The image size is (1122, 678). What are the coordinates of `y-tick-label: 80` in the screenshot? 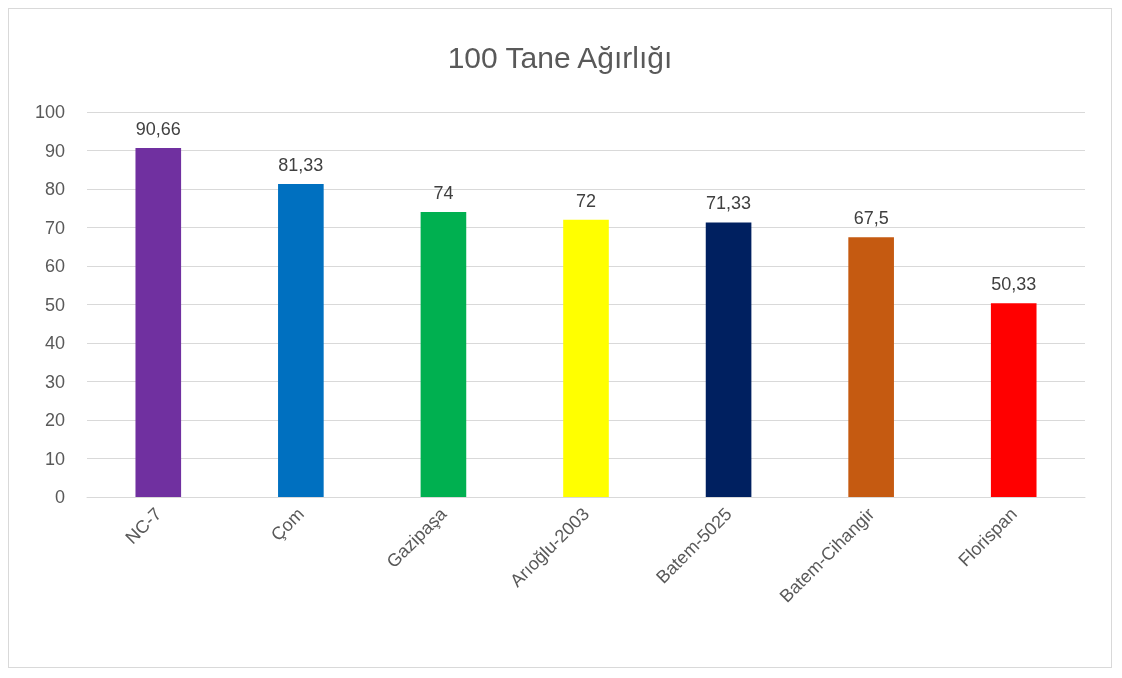 It's located at (54, 189).